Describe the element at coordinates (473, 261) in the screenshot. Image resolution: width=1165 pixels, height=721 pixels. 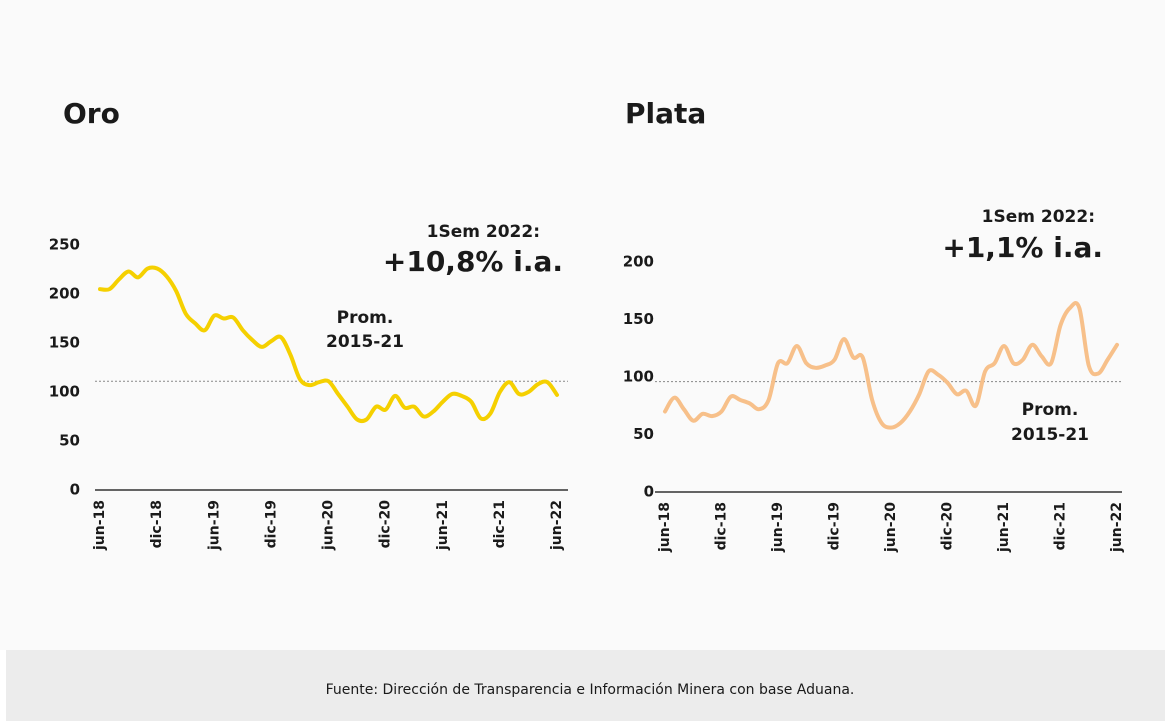
I see `annotation: +10,8% i.a.` at that location.